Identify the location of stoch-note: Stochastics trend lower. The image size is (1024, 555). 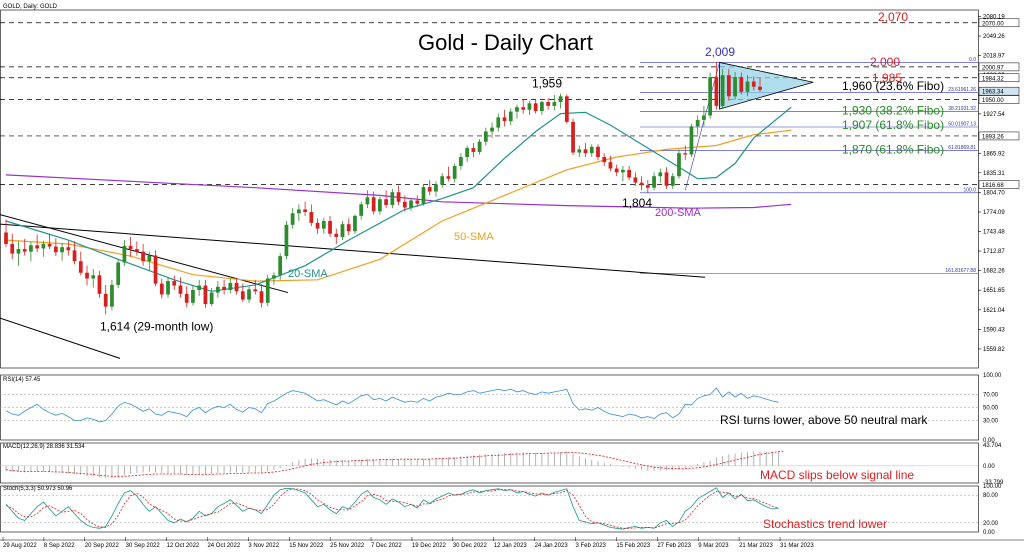
(825, 524).